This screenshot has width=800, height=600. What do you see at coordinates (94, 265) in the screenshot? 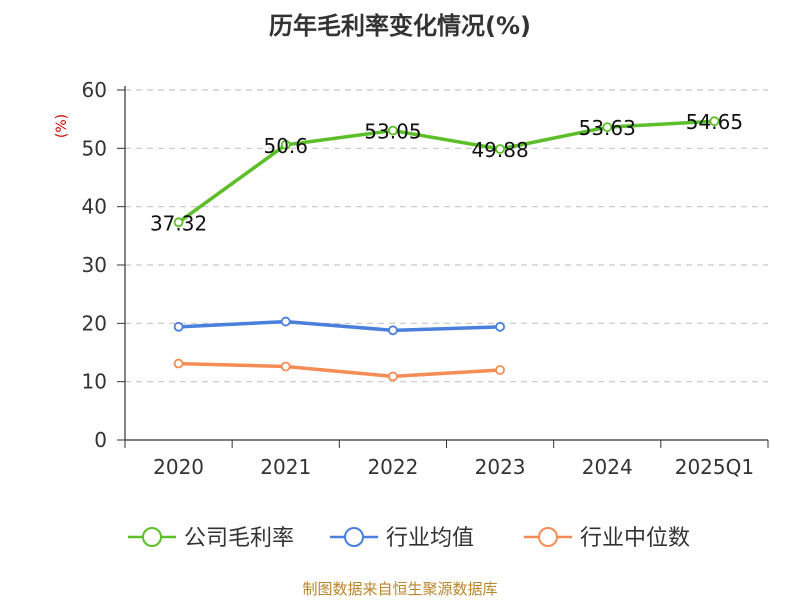
I see `y-tick-label: 30` at bounding box center [94, 265].